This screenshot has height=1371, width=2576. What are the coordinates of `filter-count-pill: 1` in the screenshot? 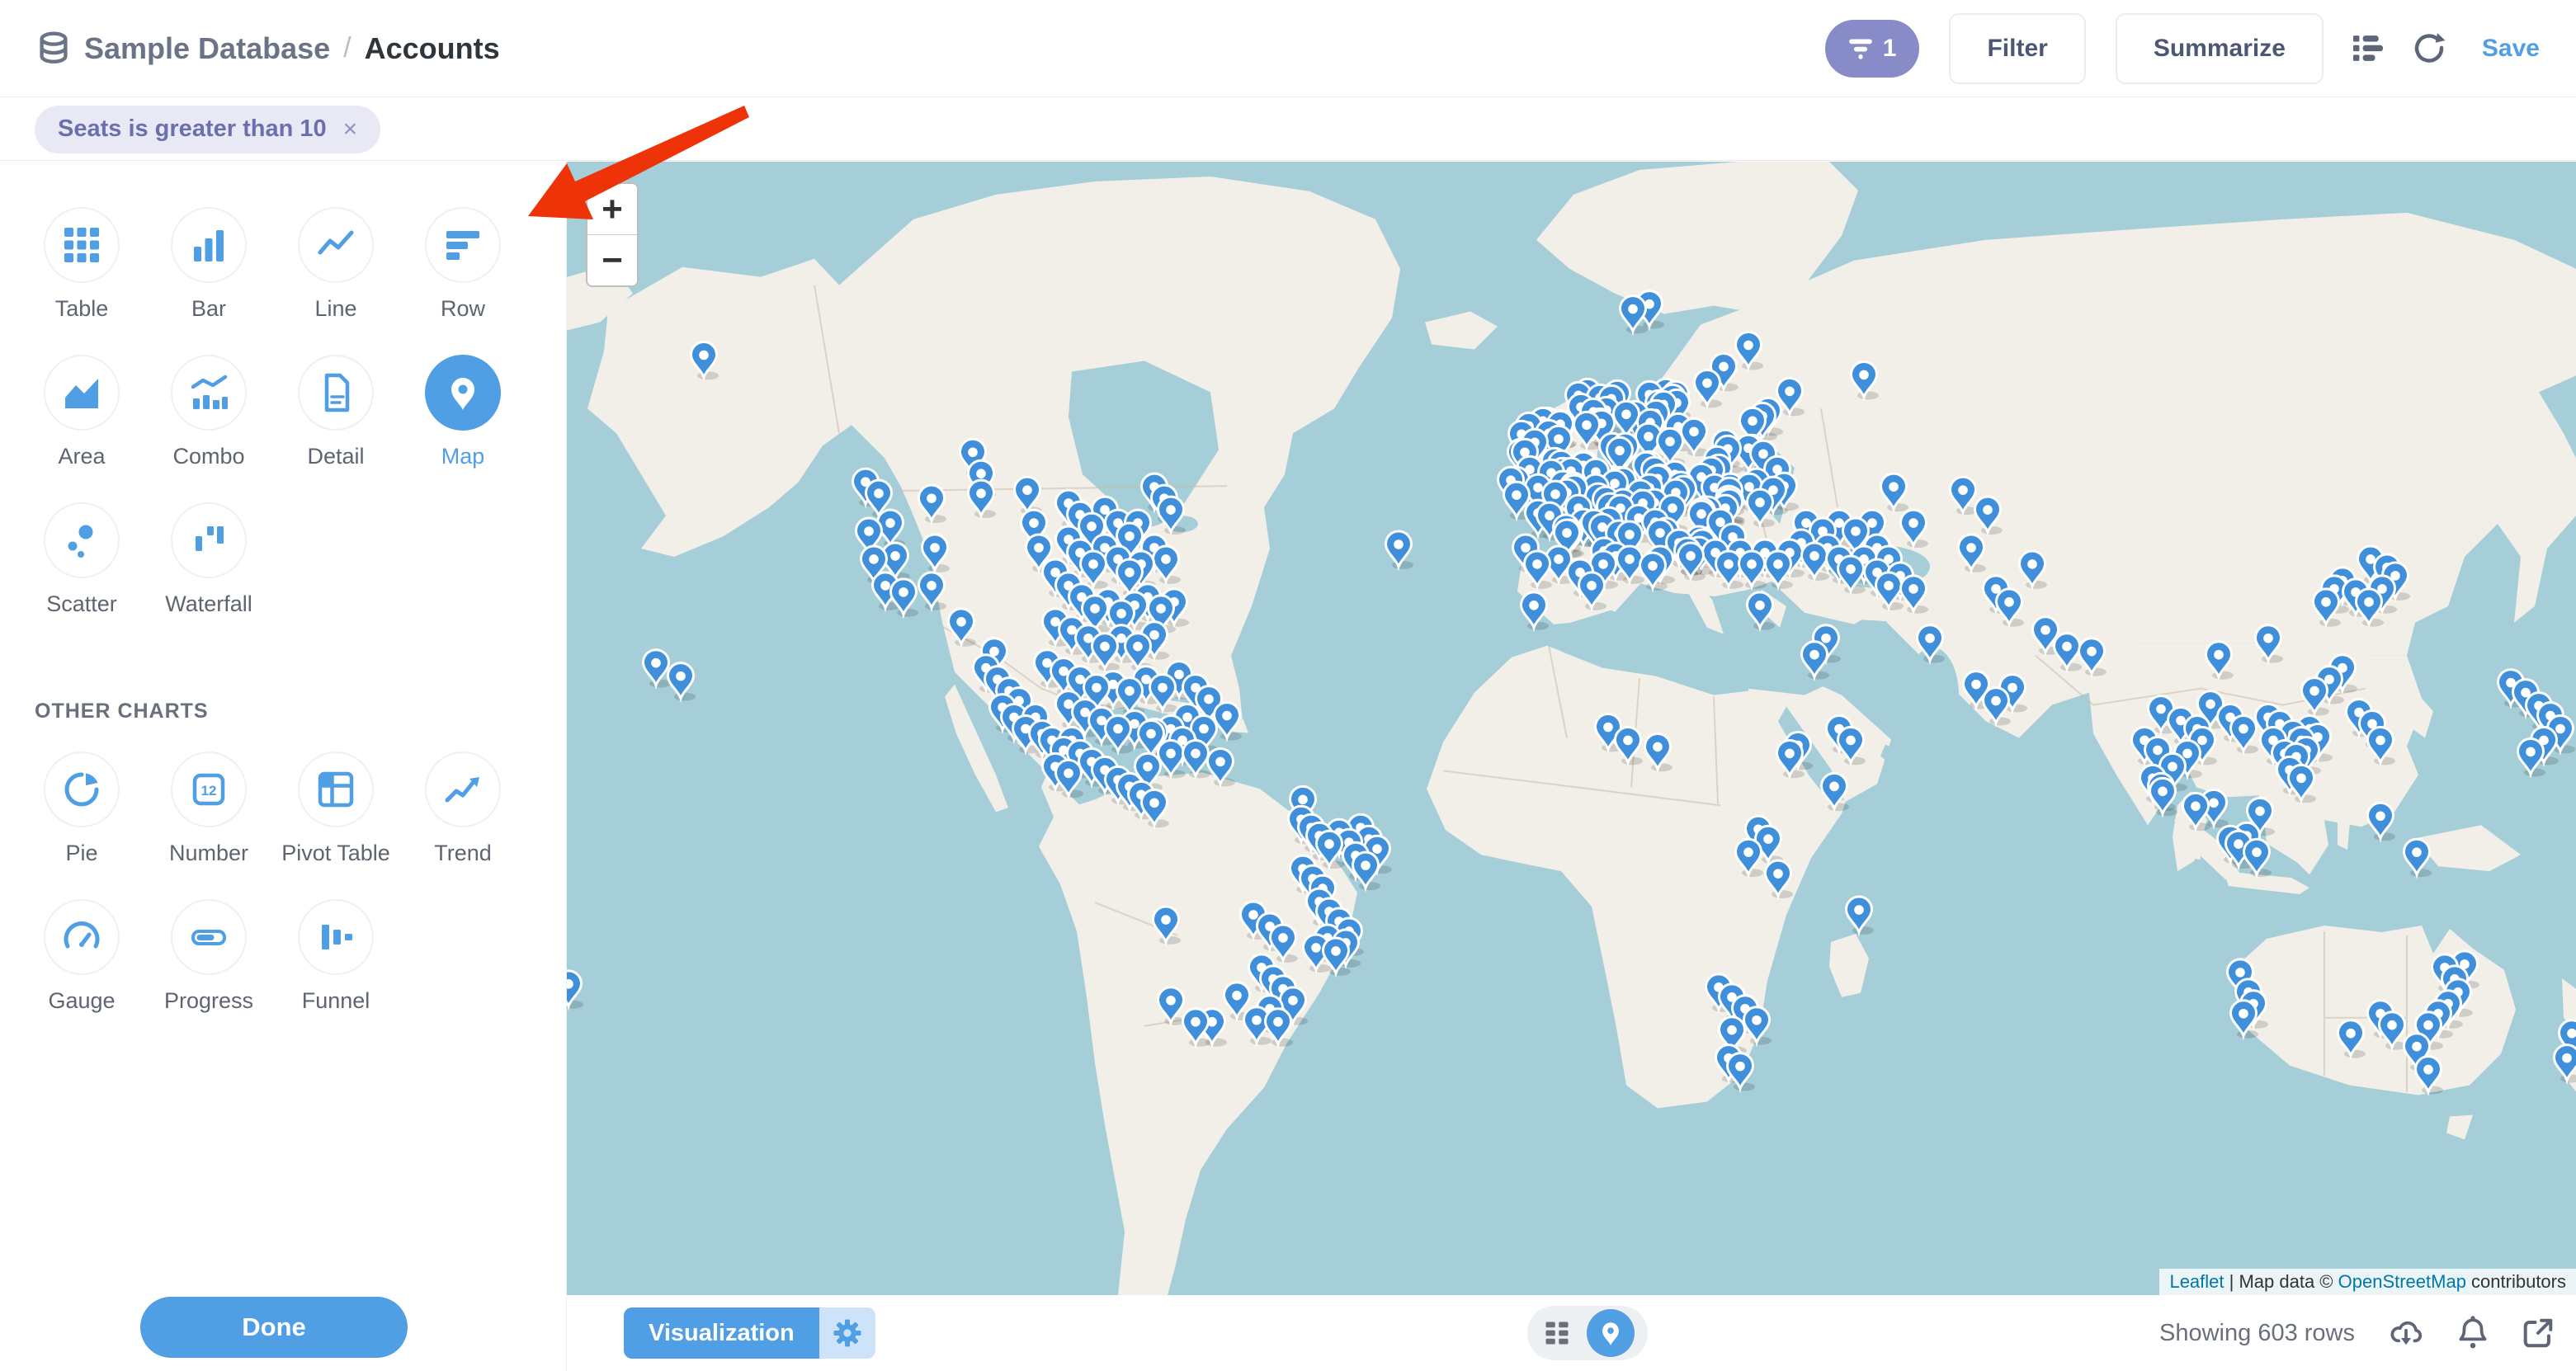 It's located at (1872, 48).